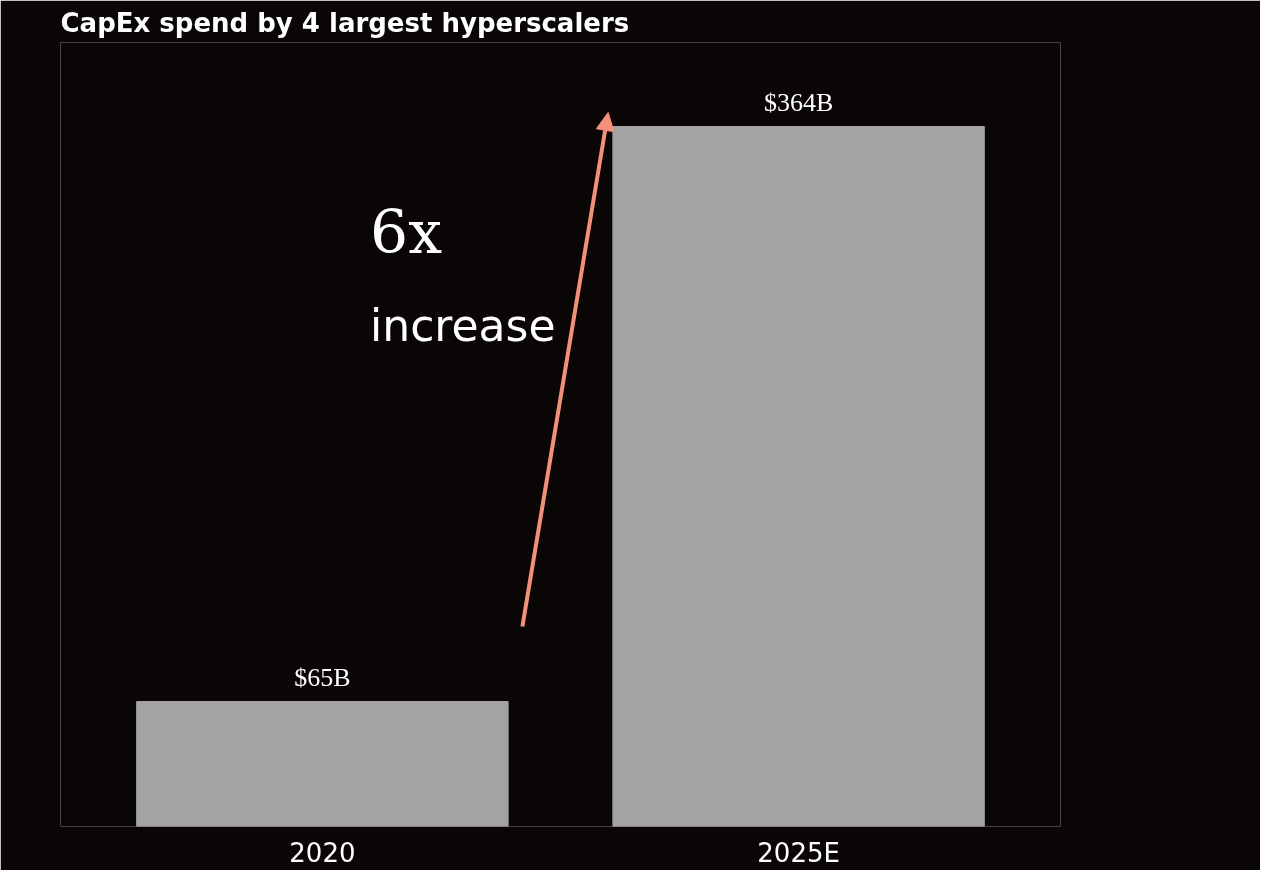  Describe the element at coordinates (406, 231) in the screenshot. I see `annotation: 6x` at that location.